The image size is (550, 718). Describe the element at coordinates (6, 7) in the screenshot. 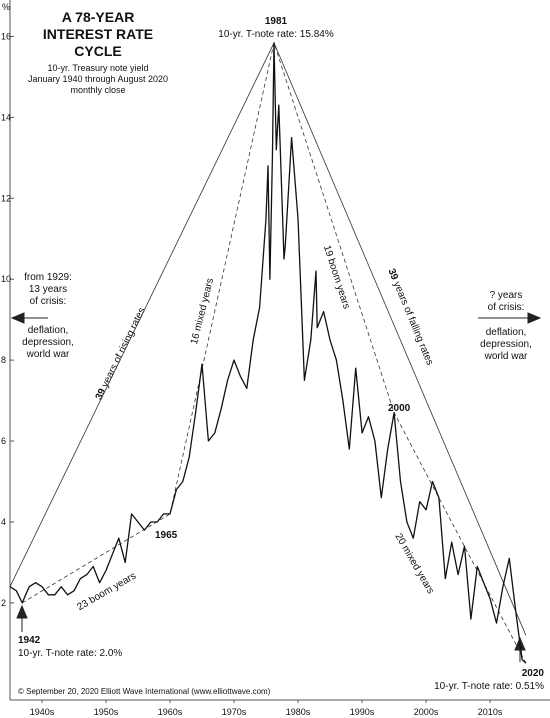

I see `y-unit: %` at that location.